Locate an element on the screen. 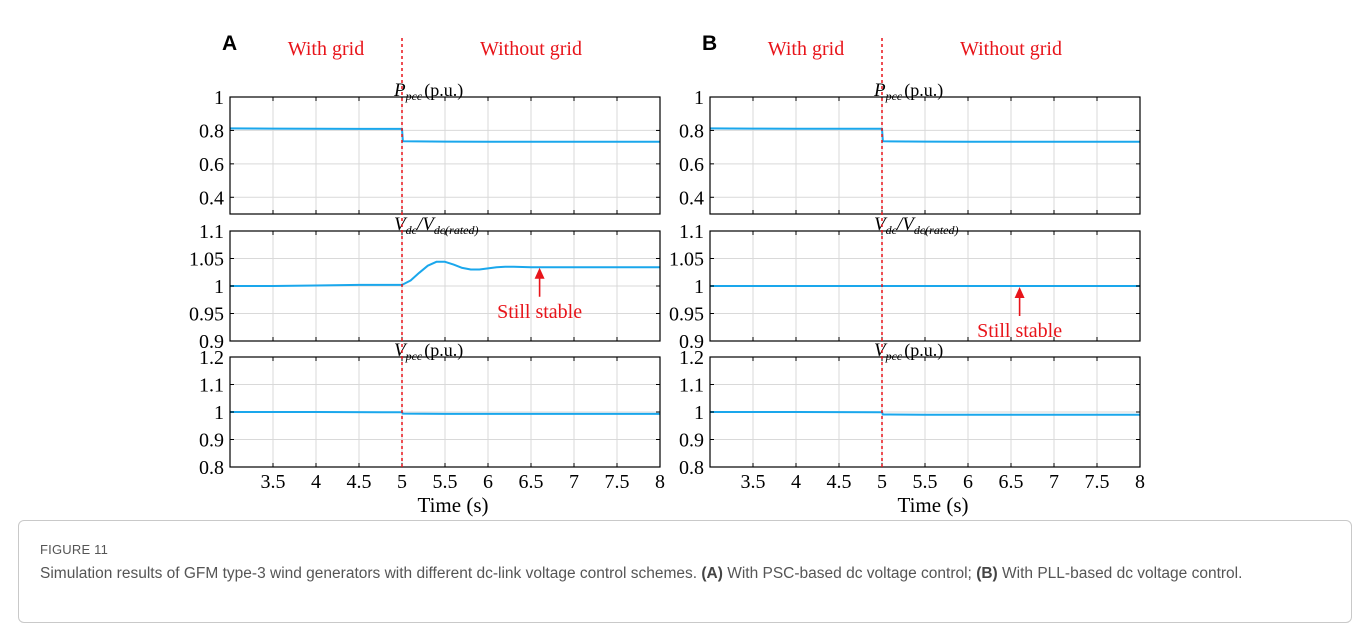 This screenshot has width=1370, height=639. caption-b-text: With PLL-based dc voltage control. is located at coordinates (1120, 573).